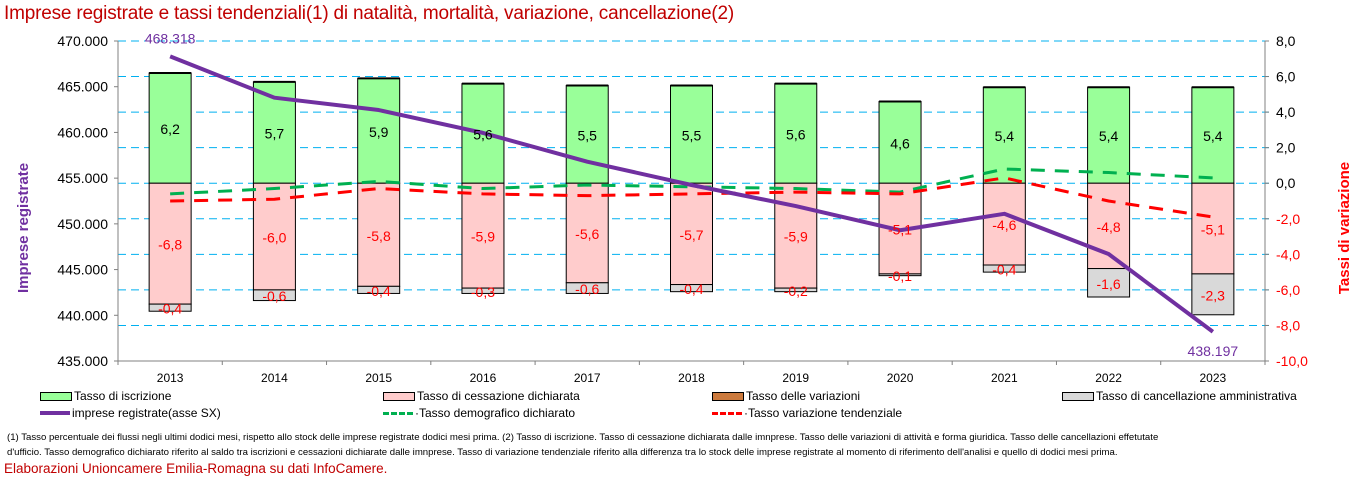  Describe the element at coordinates (1288, 219) in the screenshot. I see `right-axis-tick-label: -2,0` at that location.